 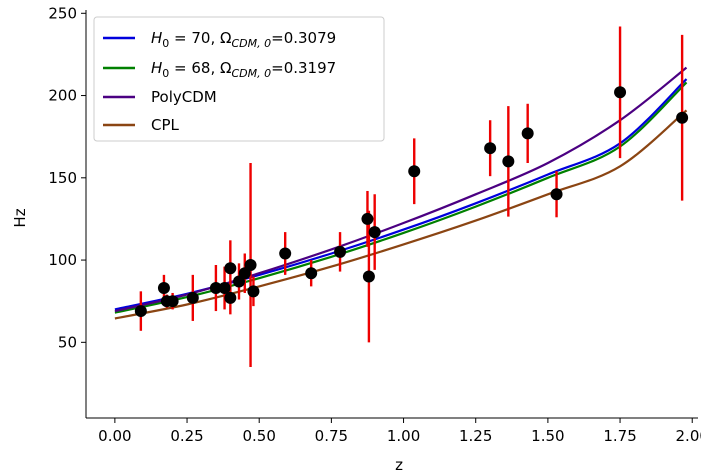 What do you see at coordinates (165, 125) in the screenshot?
I see `legend-label-3: CPL` at bounding box center [165, 125].